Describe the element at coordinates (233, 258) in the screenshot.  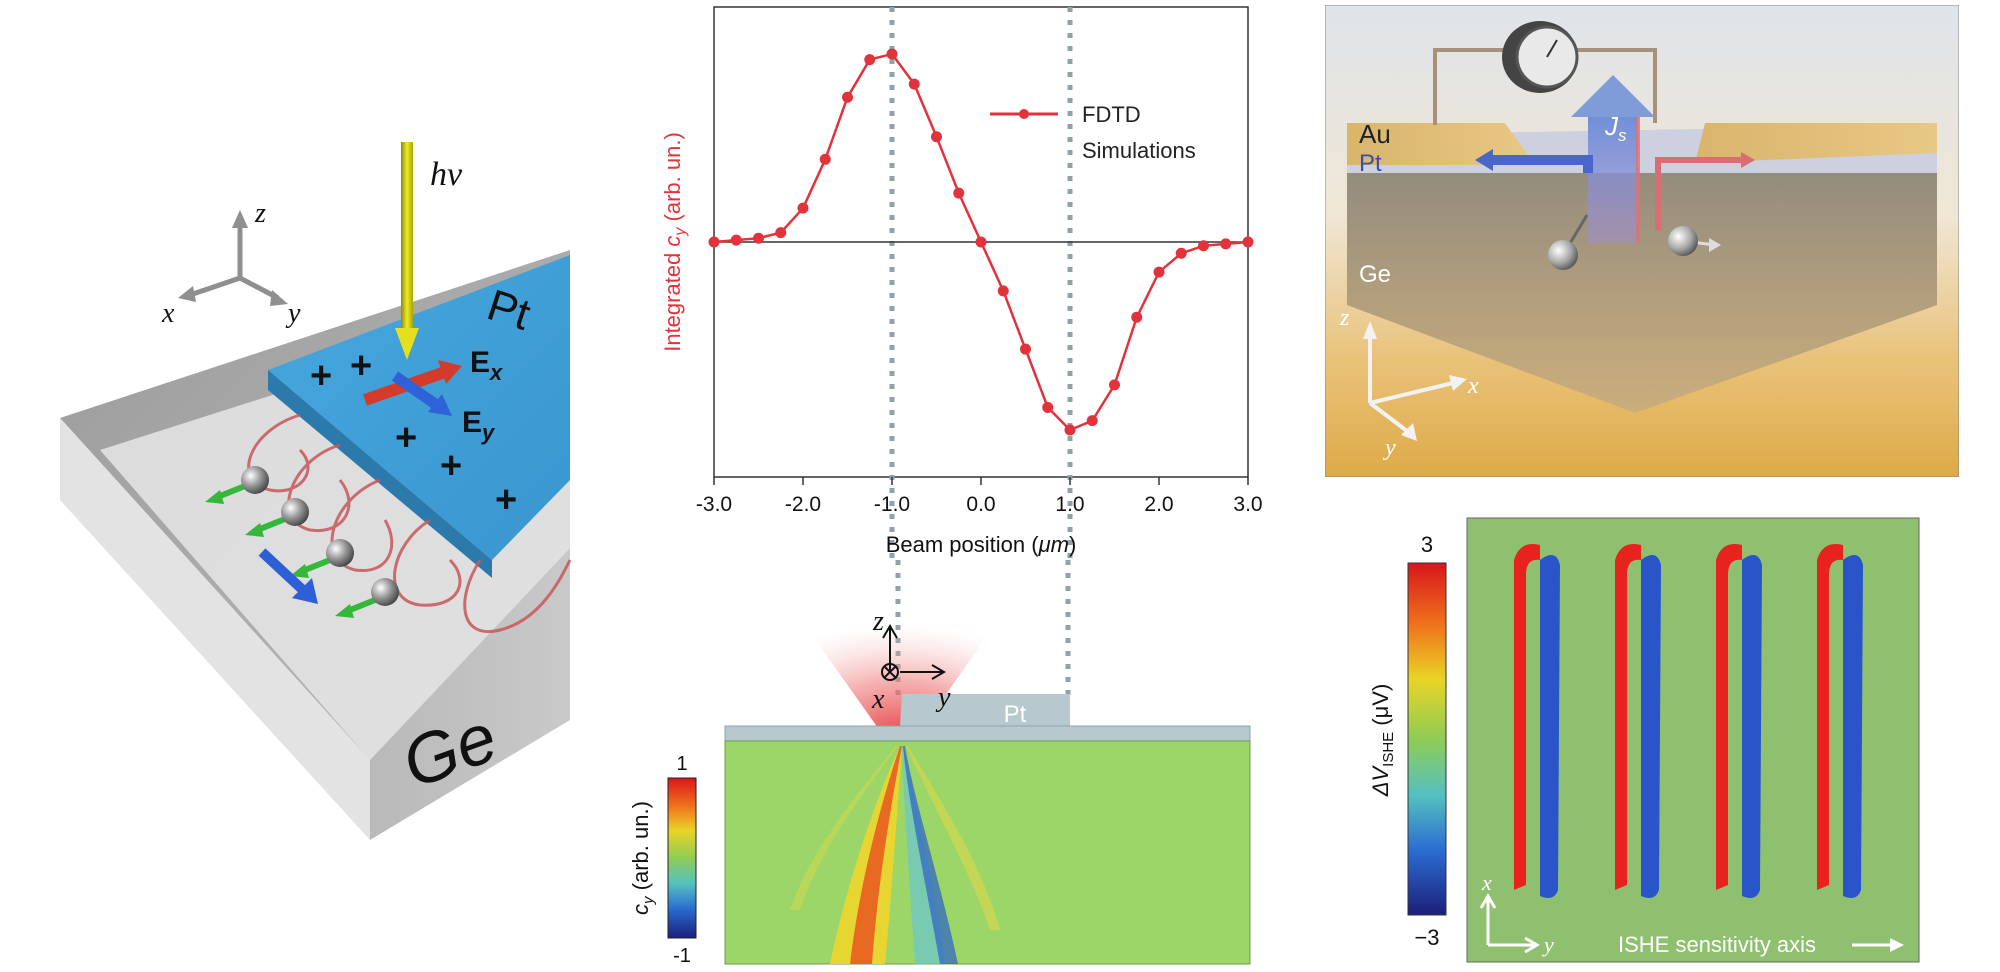
I see `axis-triad` at that location.